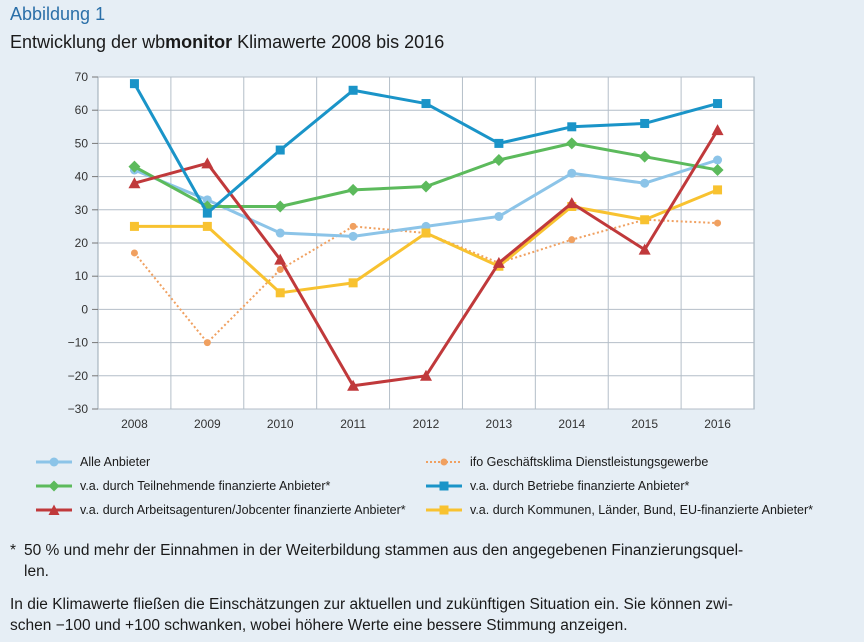 This screenshot has width=864, height=642. Describe the element at coordinates (54, 509) in the screenshot. I see `legend-swatch-arbeitsagenturen` at that location.